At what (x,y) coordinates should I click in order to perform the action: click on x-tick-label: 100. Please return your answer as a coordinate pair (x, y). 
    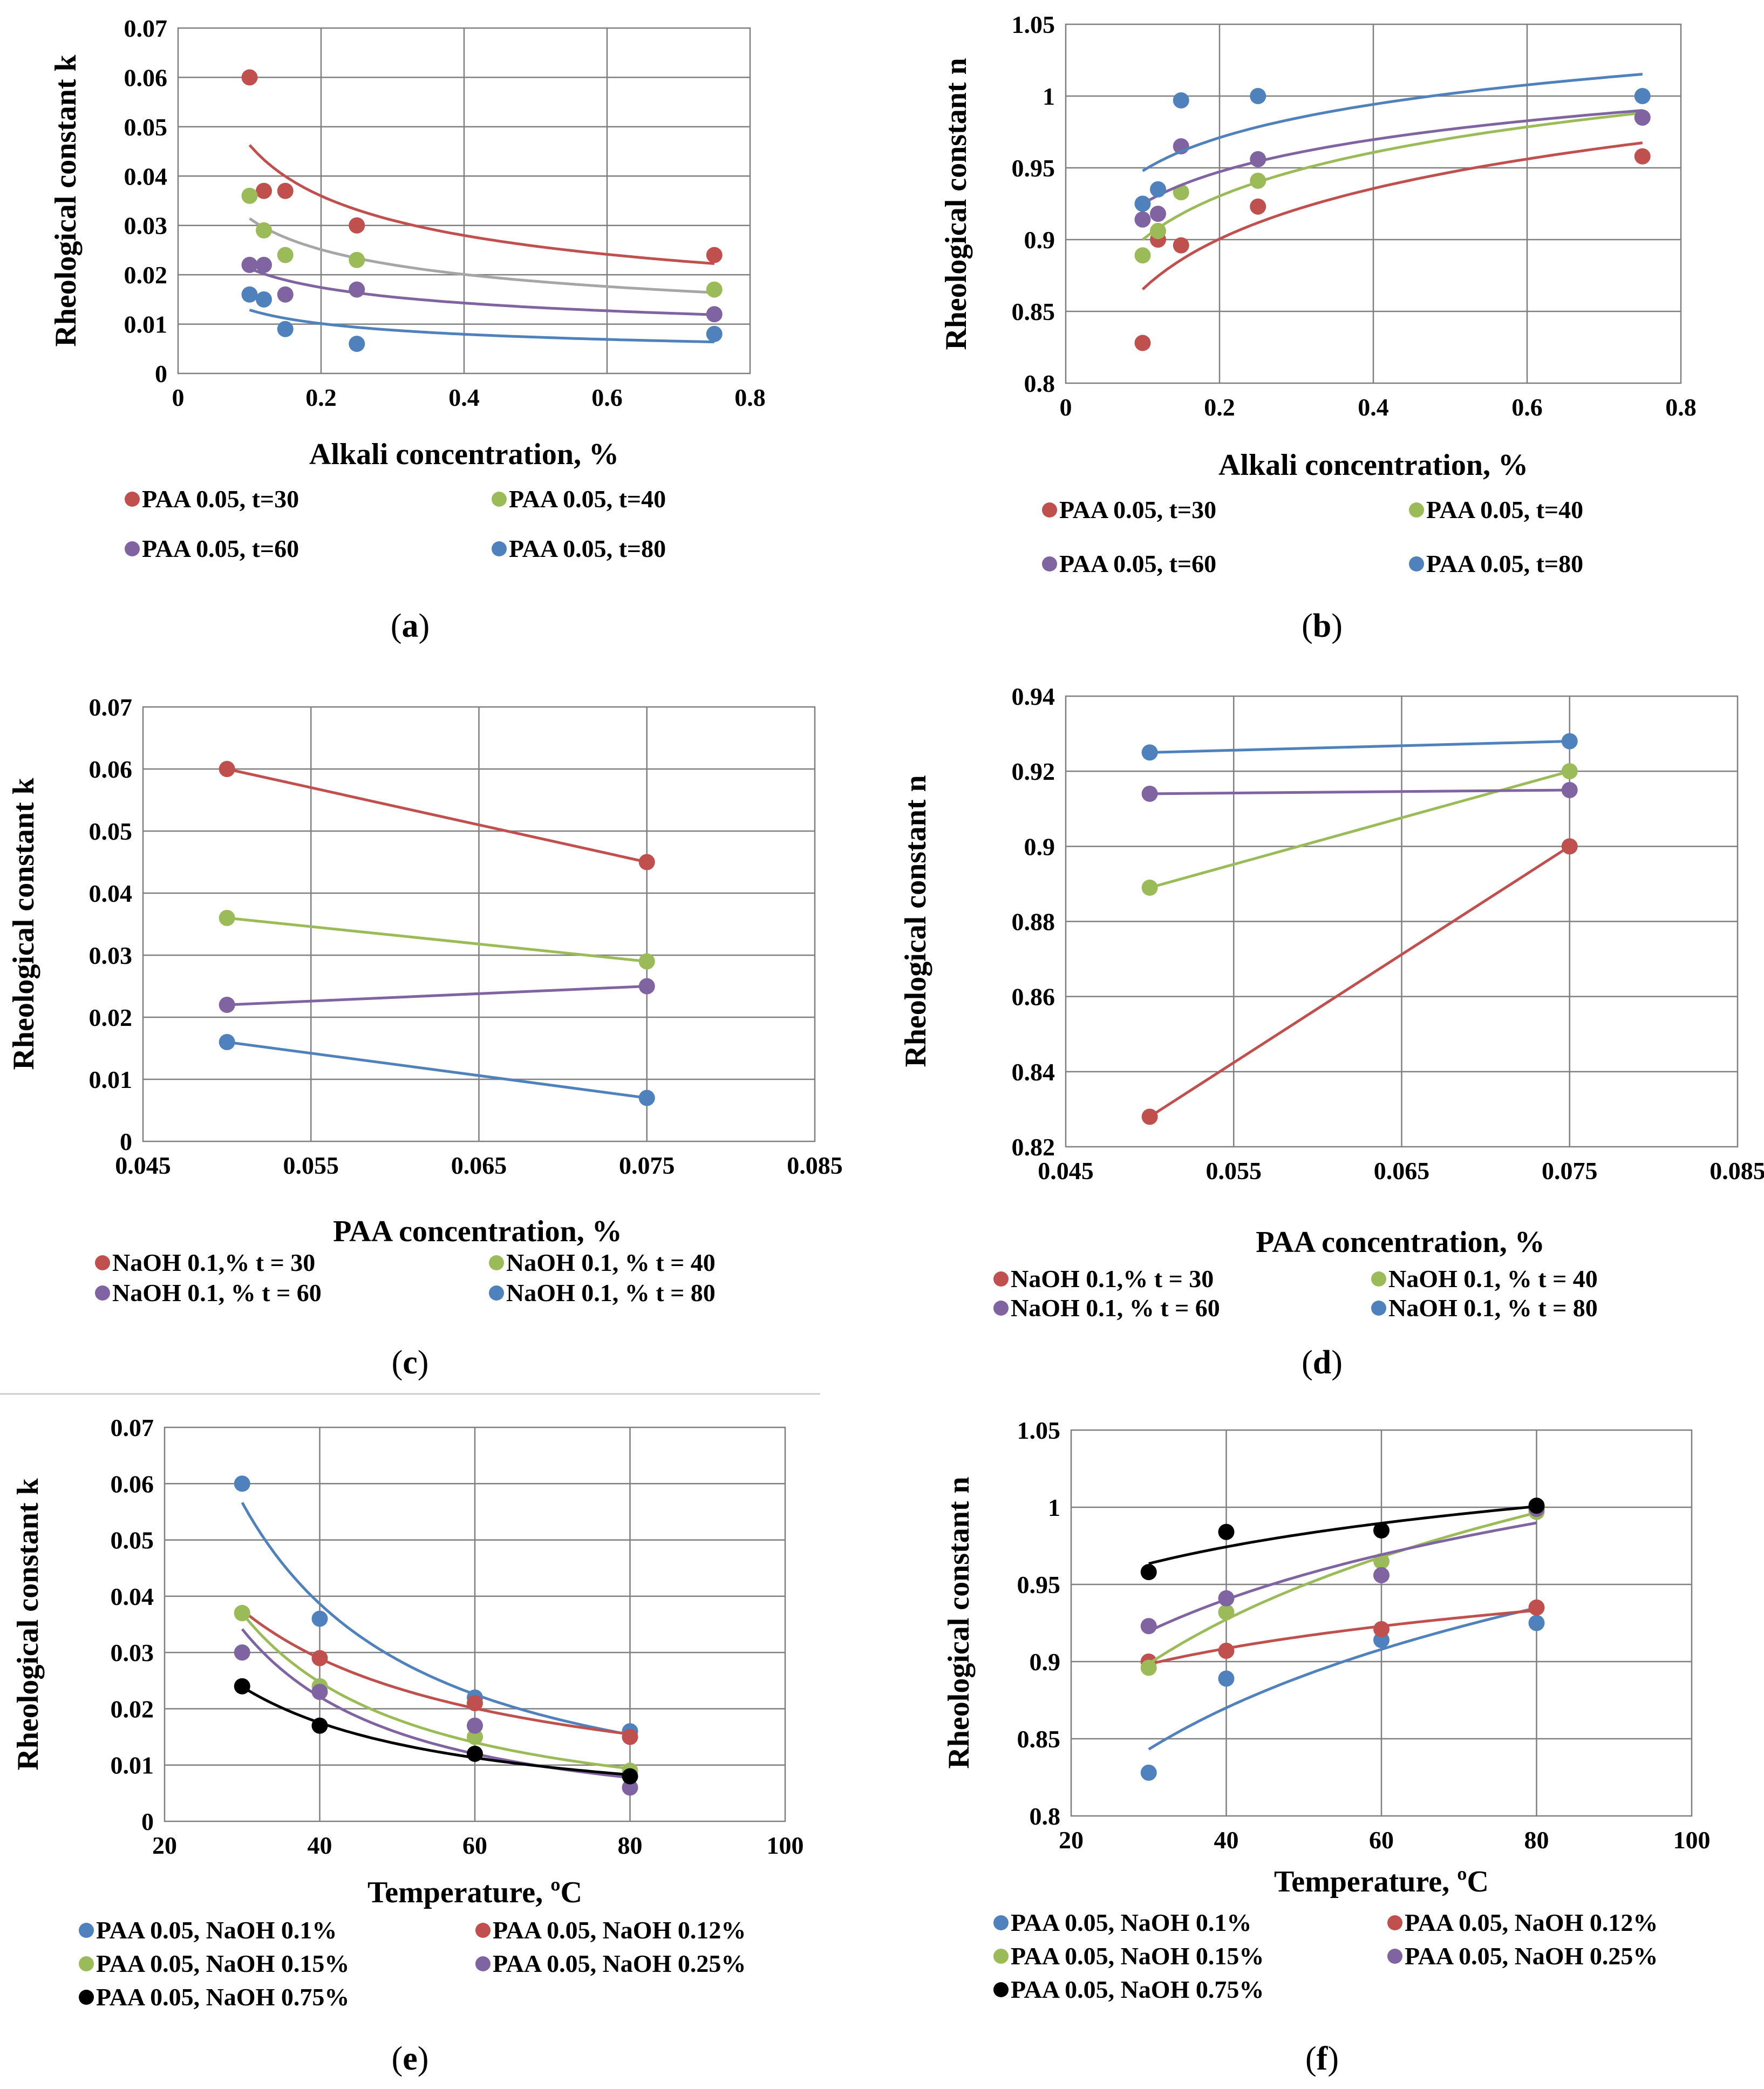
    Looking at the image, I should click on (785, 1846).